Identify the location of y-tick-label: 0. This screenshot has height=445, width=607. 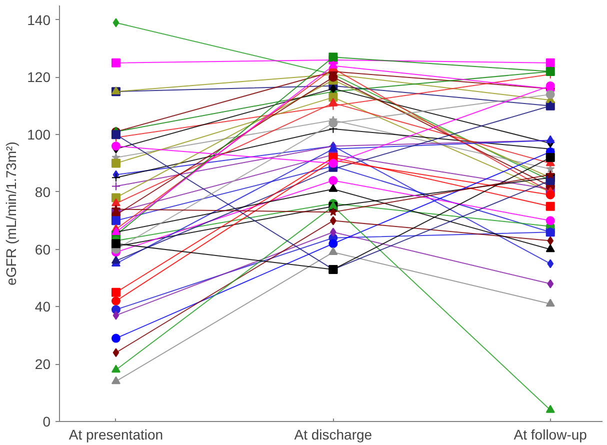
(46, 422).